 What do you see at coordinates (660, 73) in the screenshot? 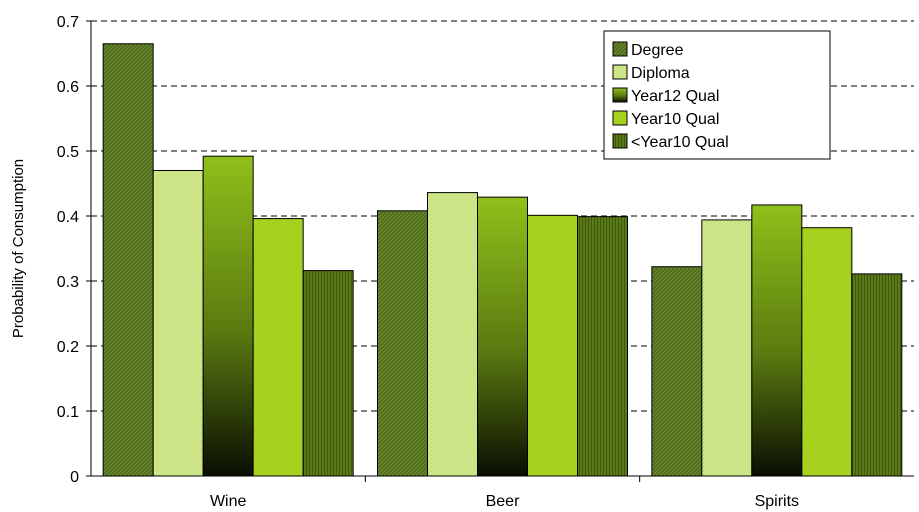
I see `legend-label: Diploma` at bounding box center [660, 73].